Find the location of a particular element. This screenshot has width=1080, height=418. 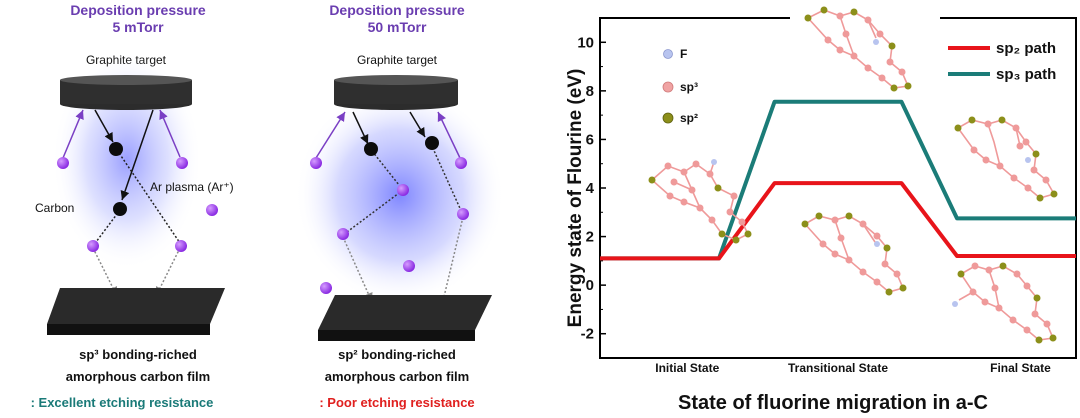

molecule-final-bottom is located at coordinates (1004, 303).